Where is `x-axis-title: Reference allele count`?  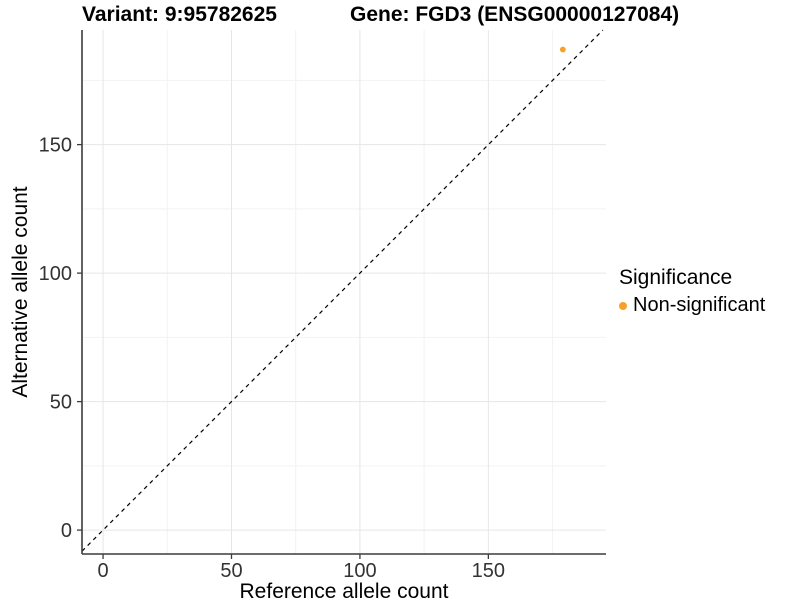
x-axis-title: Reference allele count is located at coordinates (344, 590).